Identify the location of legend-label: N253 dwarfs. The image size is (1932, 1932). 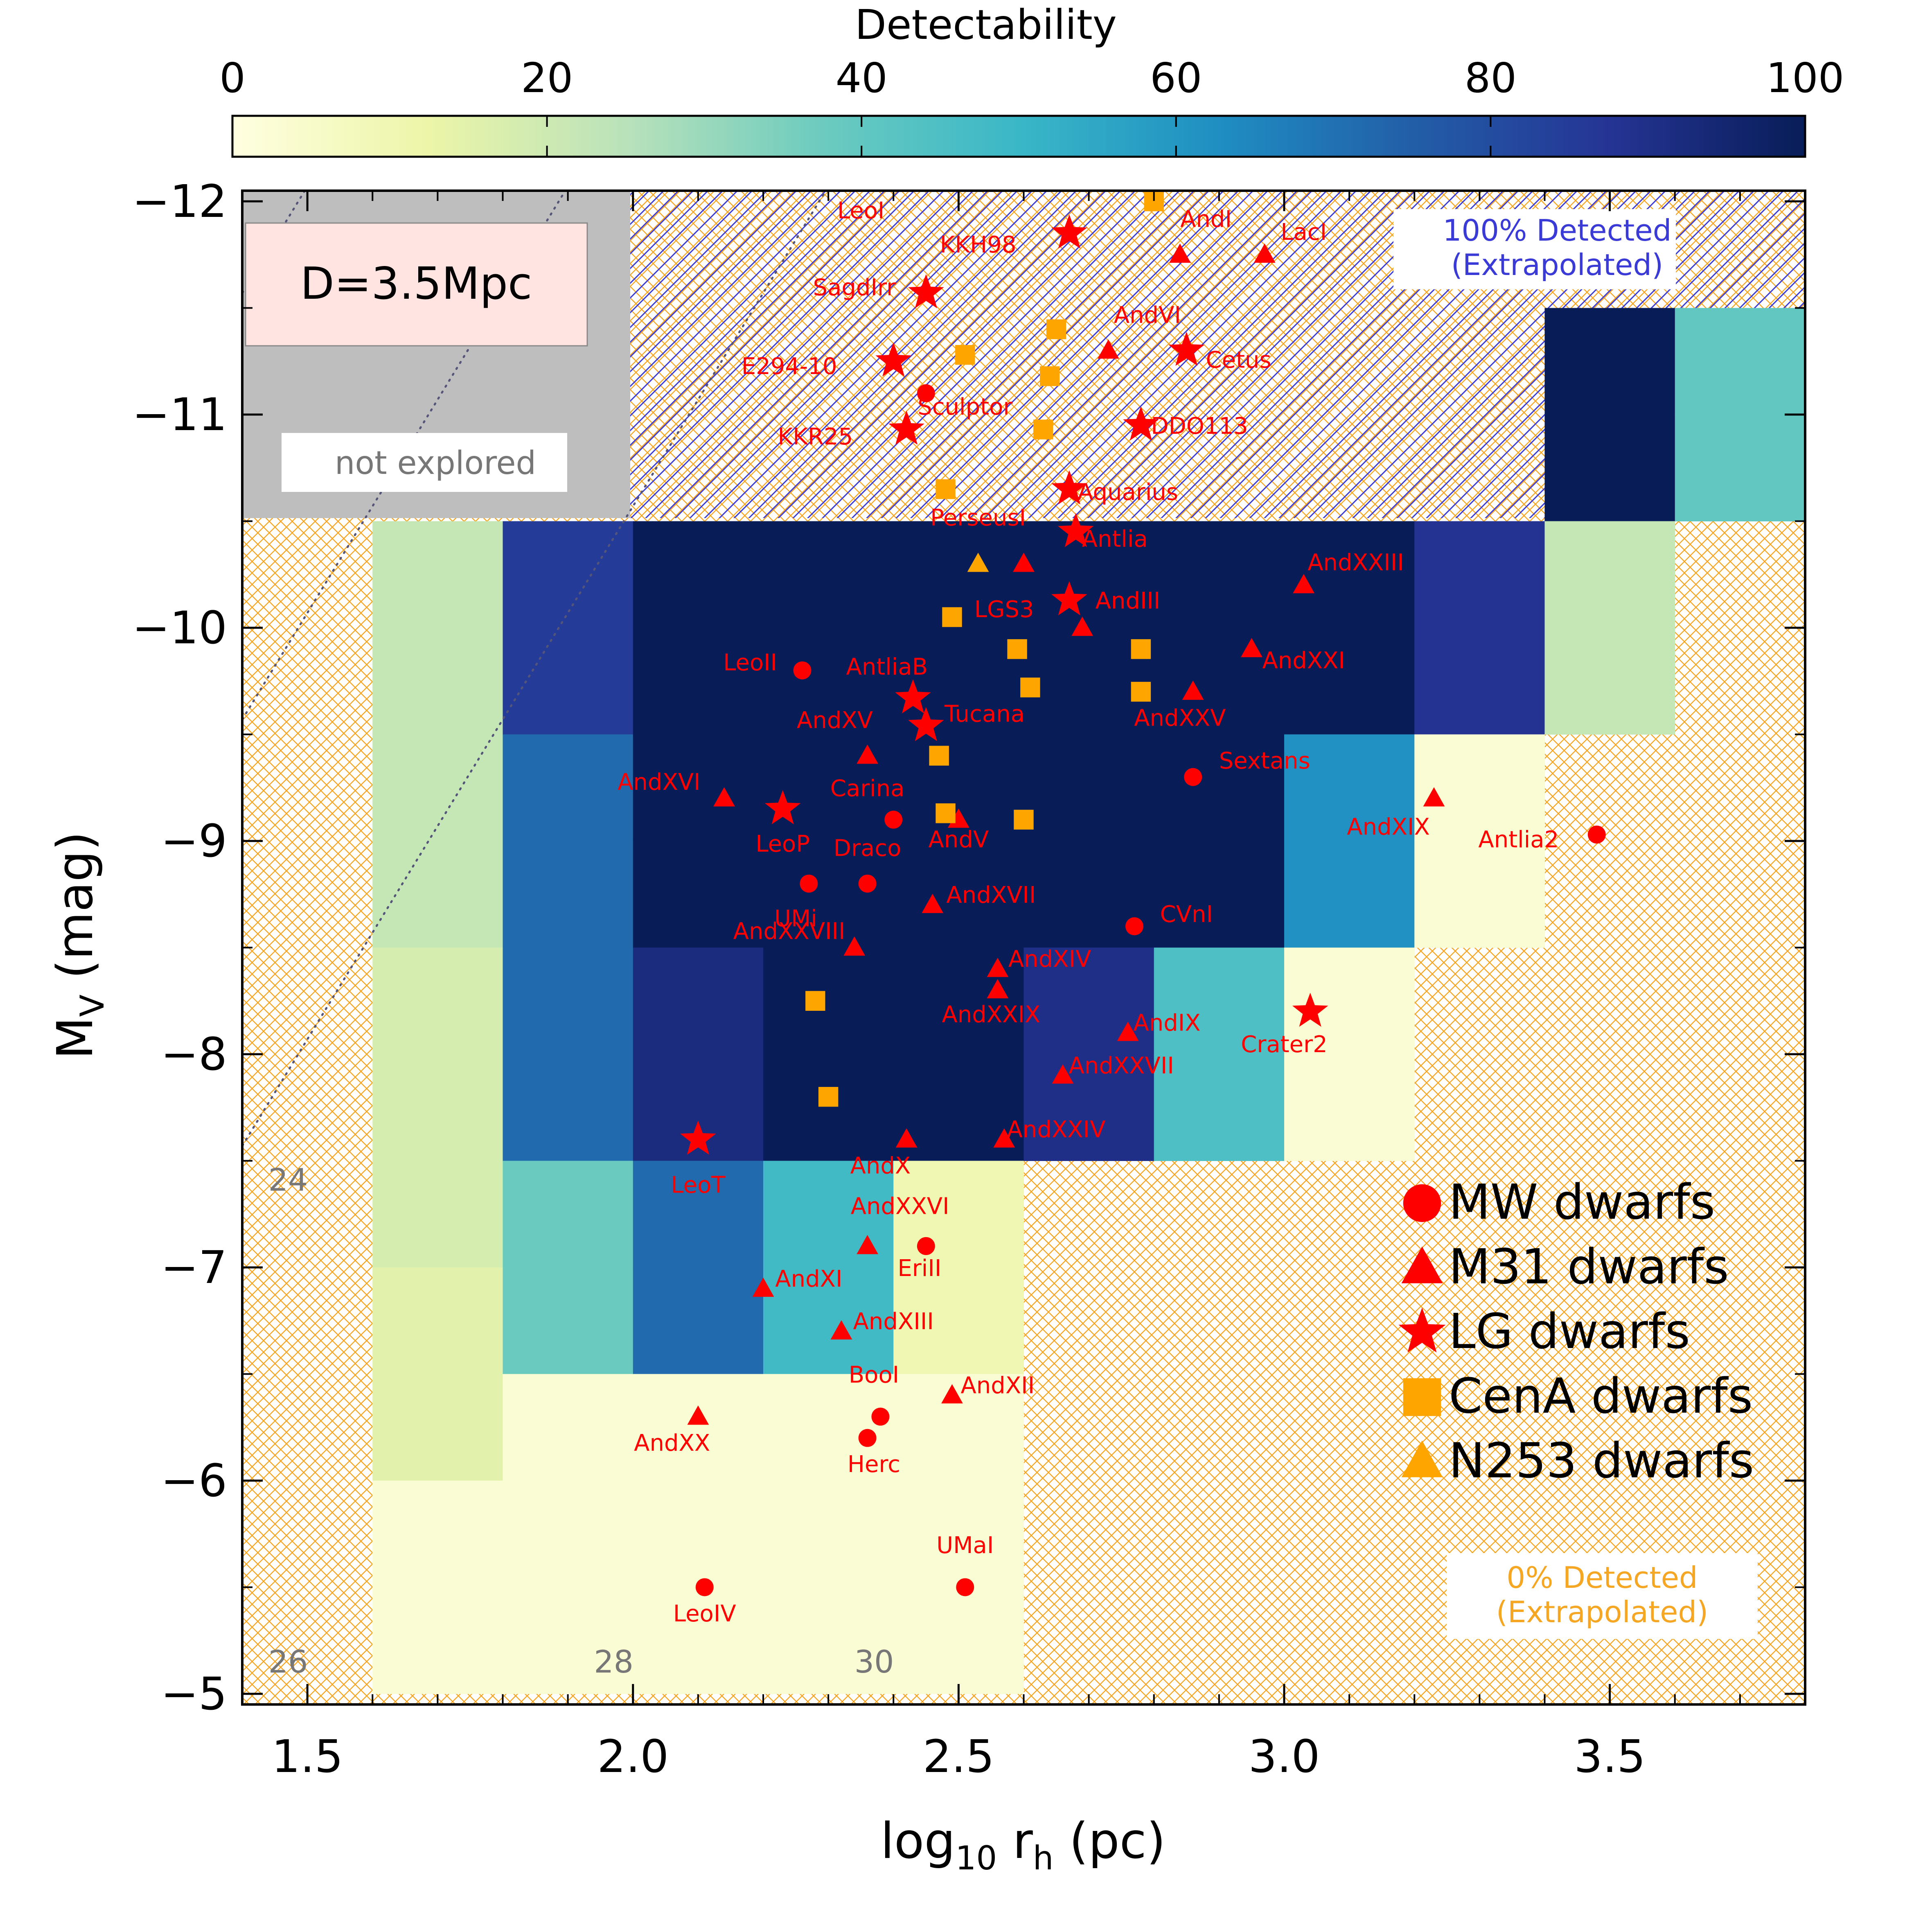
(1601, 1461).